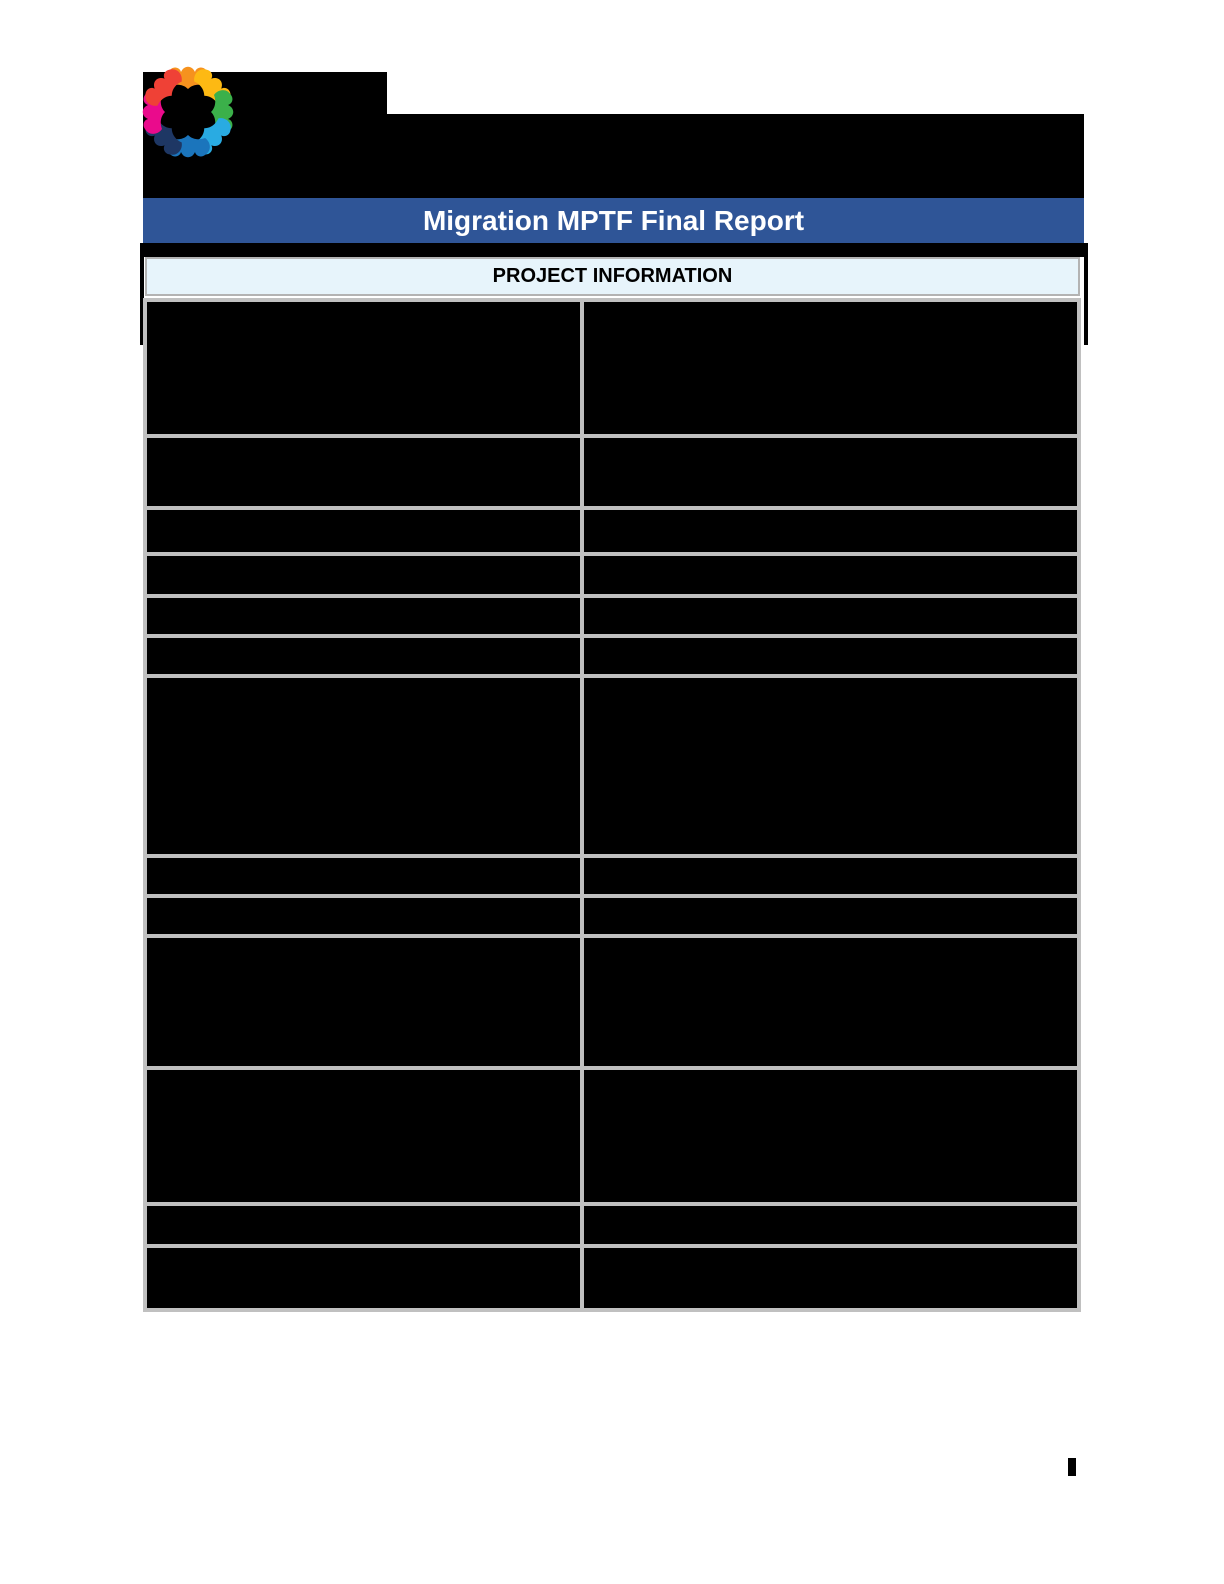  I want to click on section-header-project-information: PROJECT INFORMATION, so click(612, 276).